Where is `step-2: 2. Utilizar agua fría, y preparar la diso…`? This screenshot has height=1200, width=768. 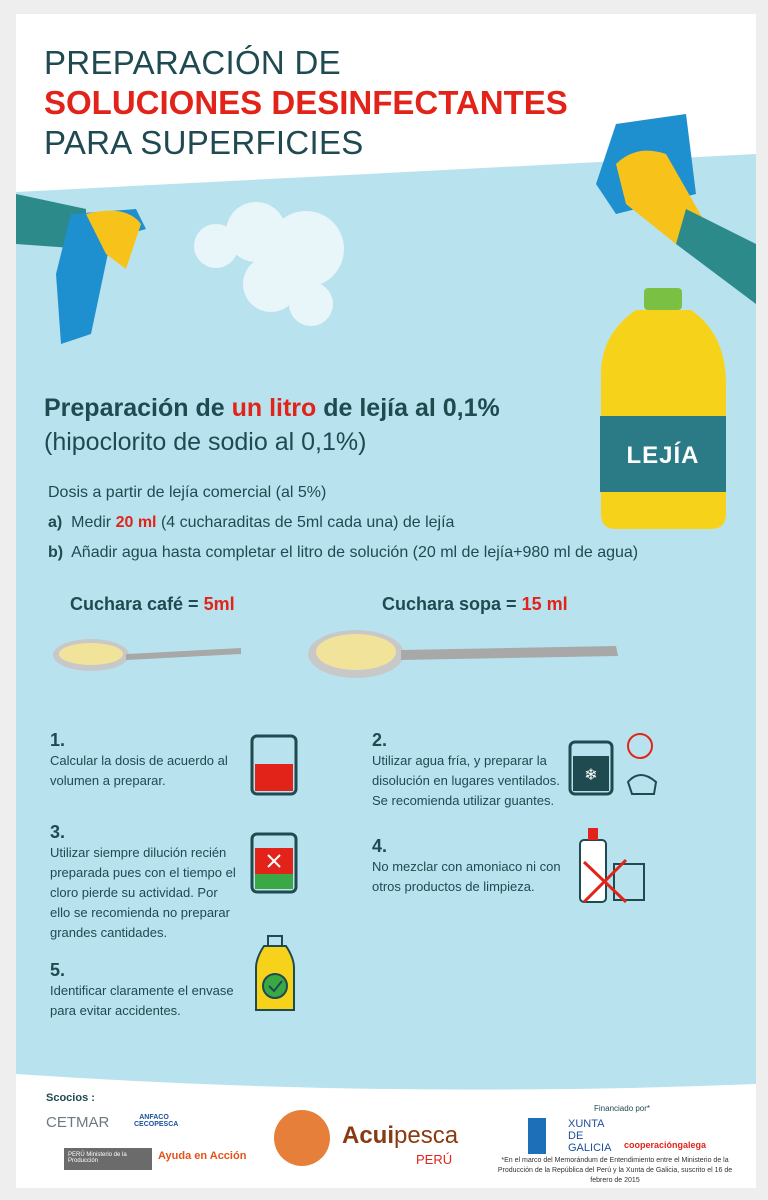 step-2: 2. Utilizar agua fría, y preparar la diso… is located at coordinates (466, 769).